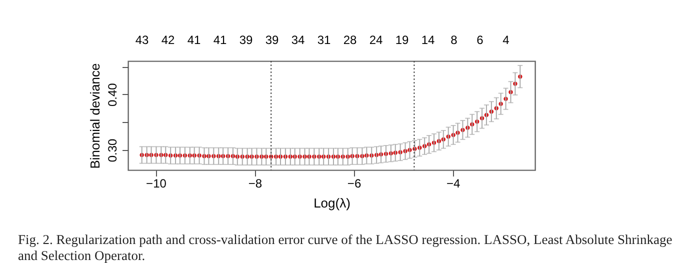 The image size is (700, 263). What do you see at coordinates (255, 183) in the screenshot?
I see `x-tick-label: −8` at bounding box center [255, 183].